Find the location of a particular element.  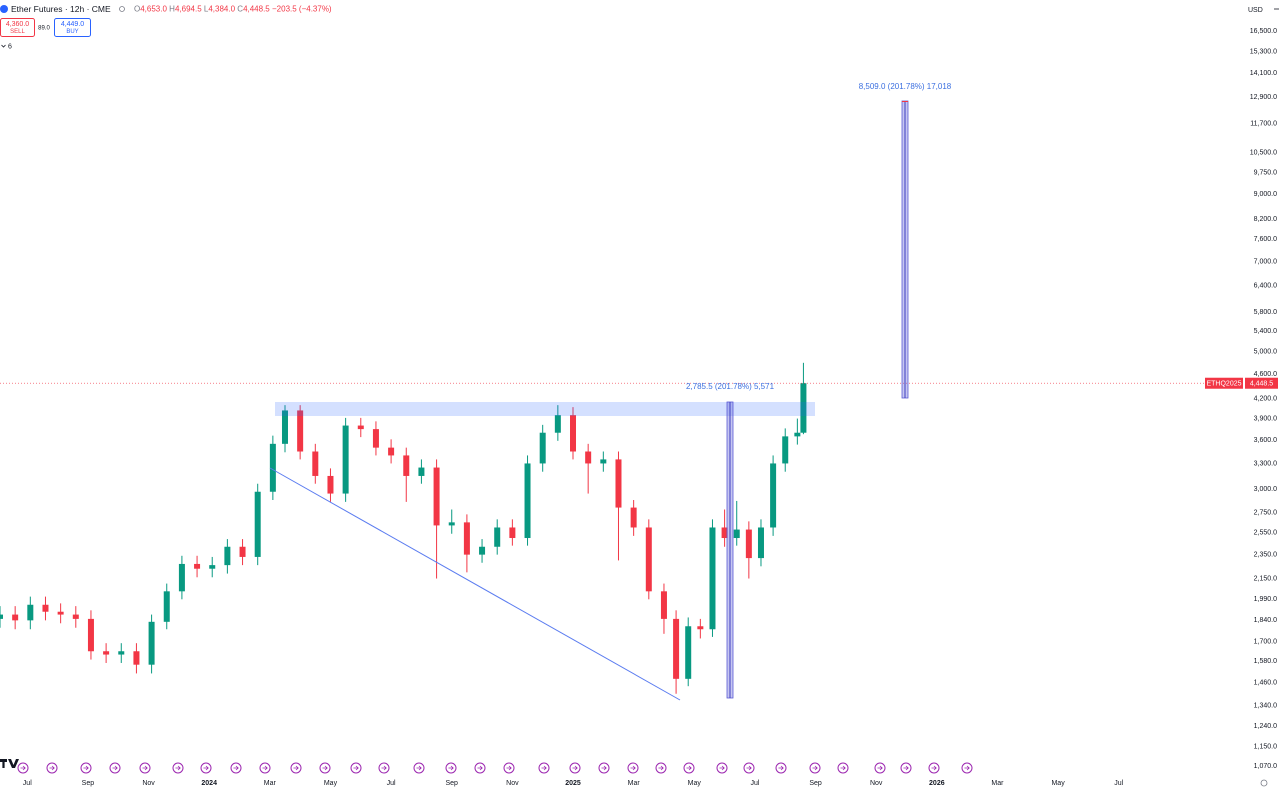

buy-price: 4,449.0 is located at coordinates (72, 24).